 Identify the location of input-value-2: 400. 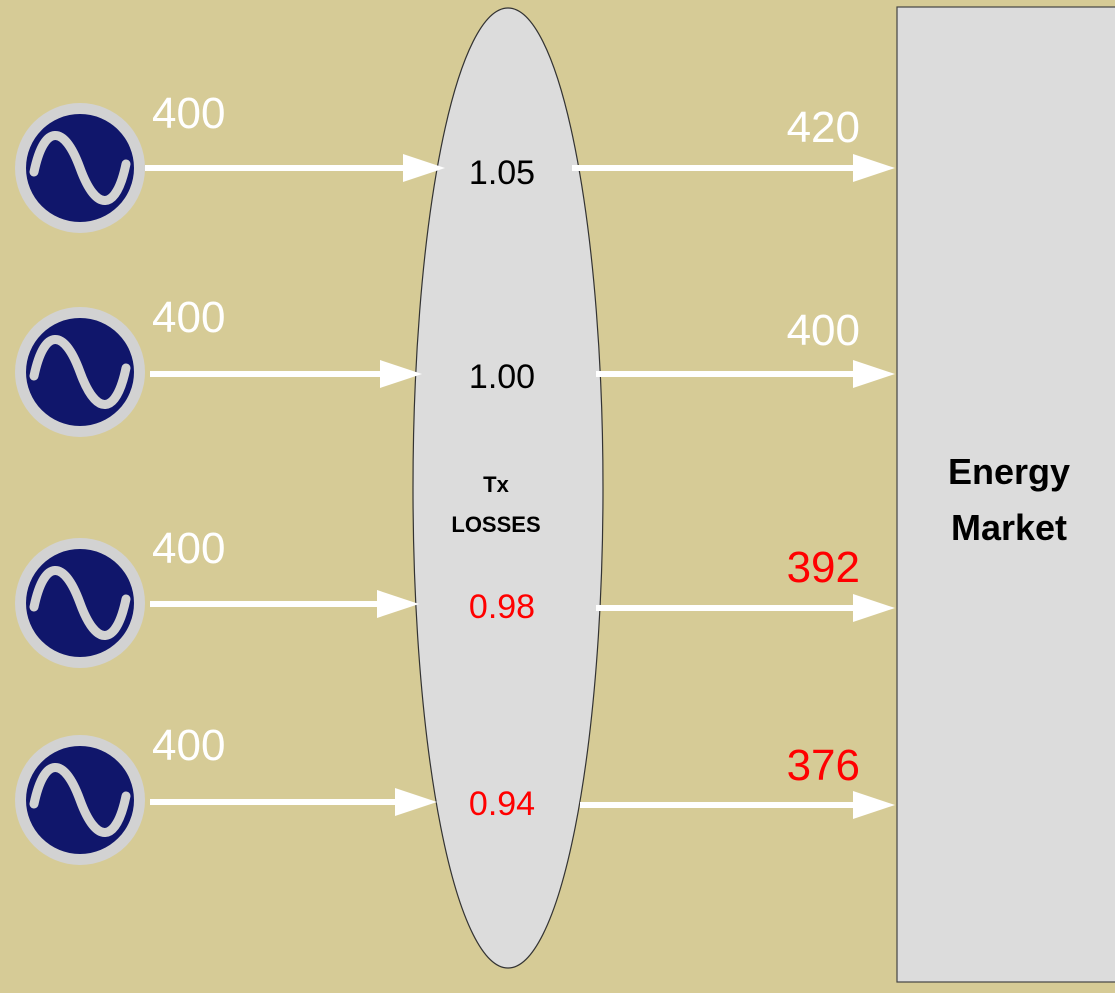
(188, 317).